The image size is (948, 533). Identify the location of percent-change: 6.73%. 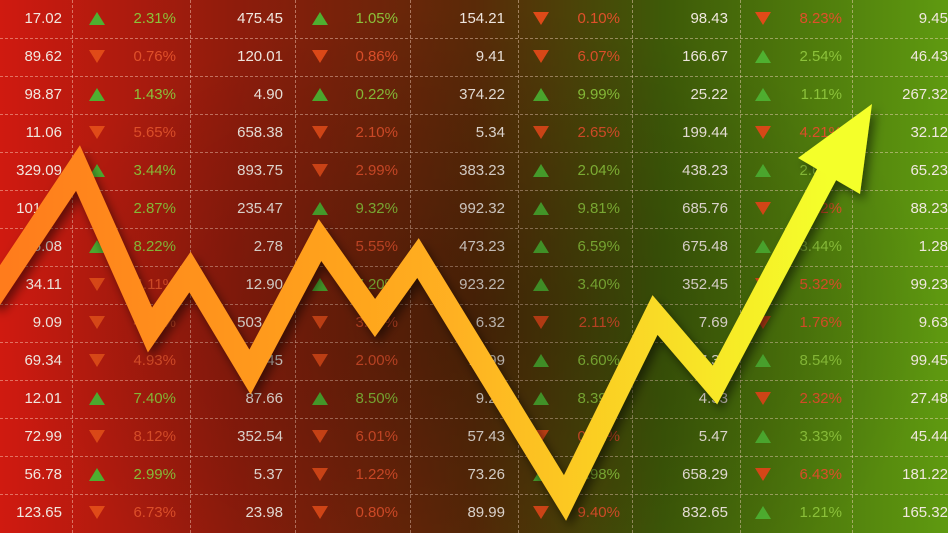
(131, 513).